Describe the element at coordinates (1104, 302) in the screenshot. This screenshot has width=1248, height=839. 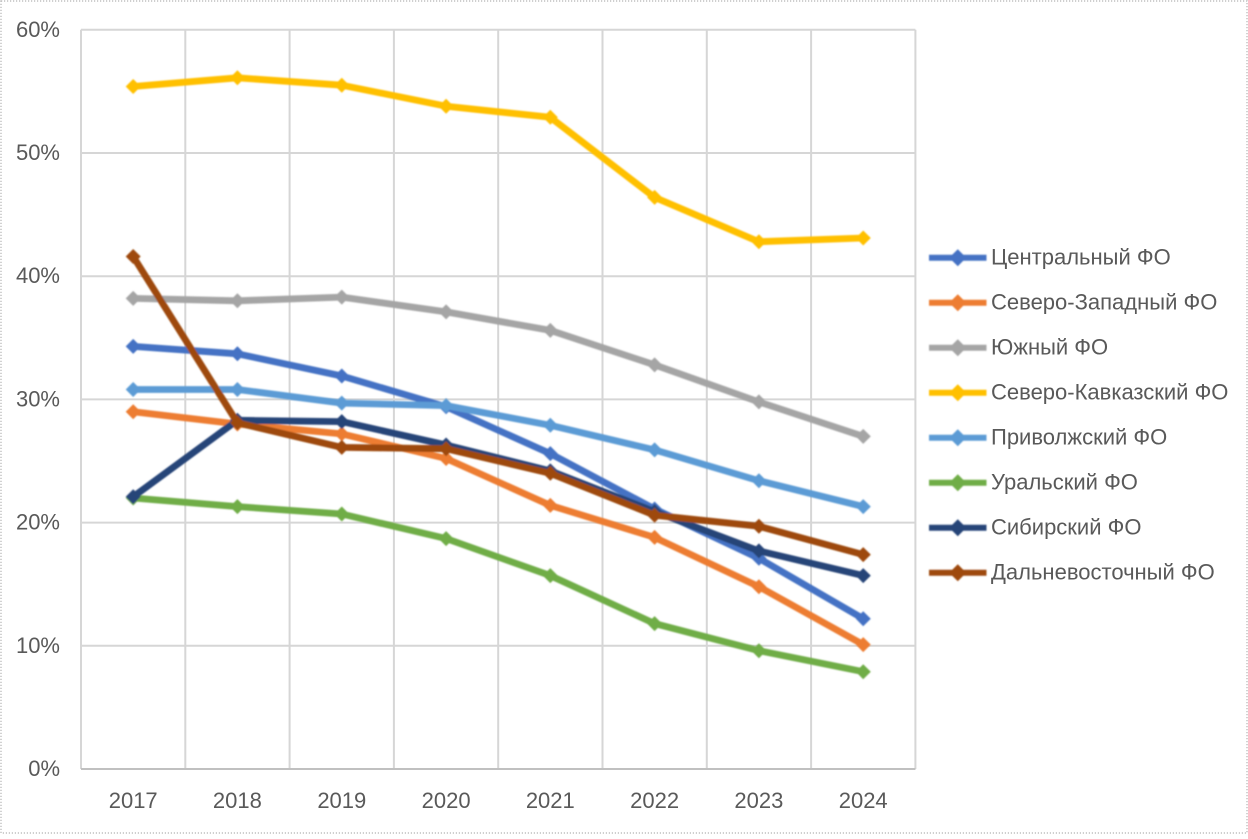
I see `svg-text: Северо-Западный ФО` at that location.